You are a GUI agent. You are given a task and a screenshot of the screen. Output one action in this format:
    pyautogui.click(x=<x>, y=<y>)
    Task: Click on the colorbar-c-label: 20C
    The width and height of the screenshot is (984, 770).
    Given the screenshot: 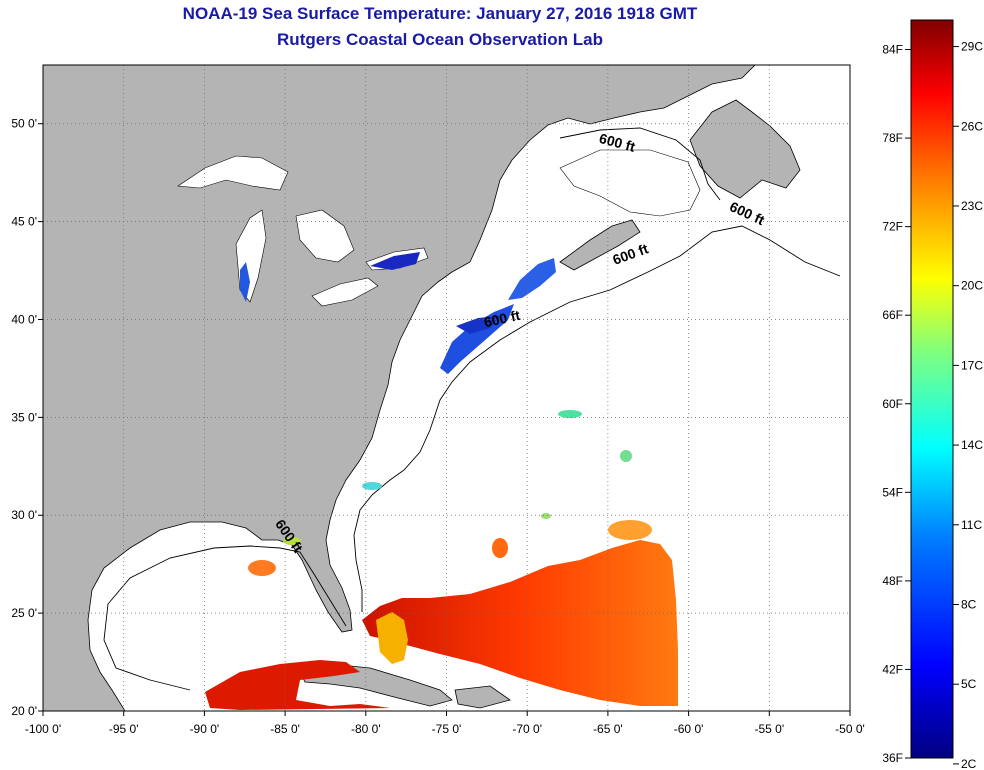 What is the action you would take?
    pyautogui.click(x=972, y=286)
    